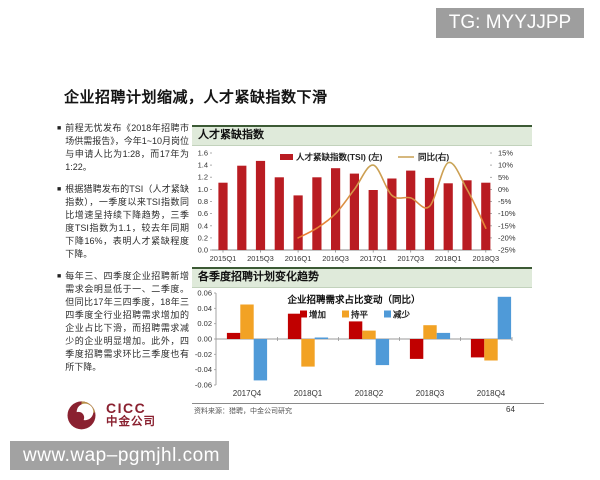  I want to click on url-watermark-banner: www.wap–pgmjhl.com, so click(119, 455).